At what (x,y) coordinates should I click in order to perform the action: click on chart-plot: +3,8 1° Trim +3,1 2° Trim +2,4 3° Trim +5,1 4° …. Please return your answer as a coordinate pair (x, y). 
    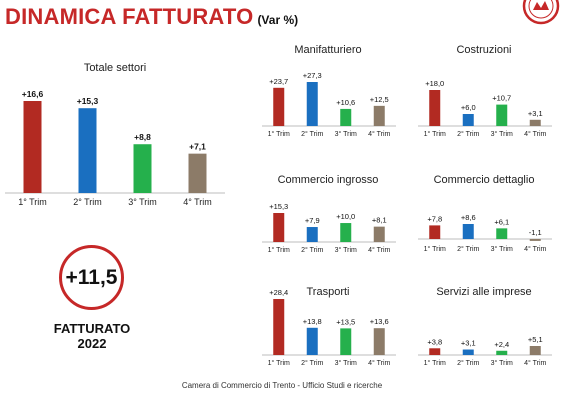
    Looking at the image, I should click on (485, 351).